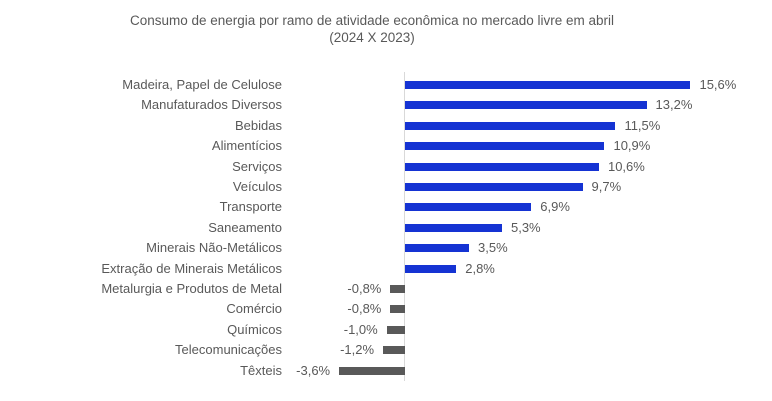  Describe the element at coordinates (245, 227) in the screenshot. I see `category-label: Saneamento` at that location.